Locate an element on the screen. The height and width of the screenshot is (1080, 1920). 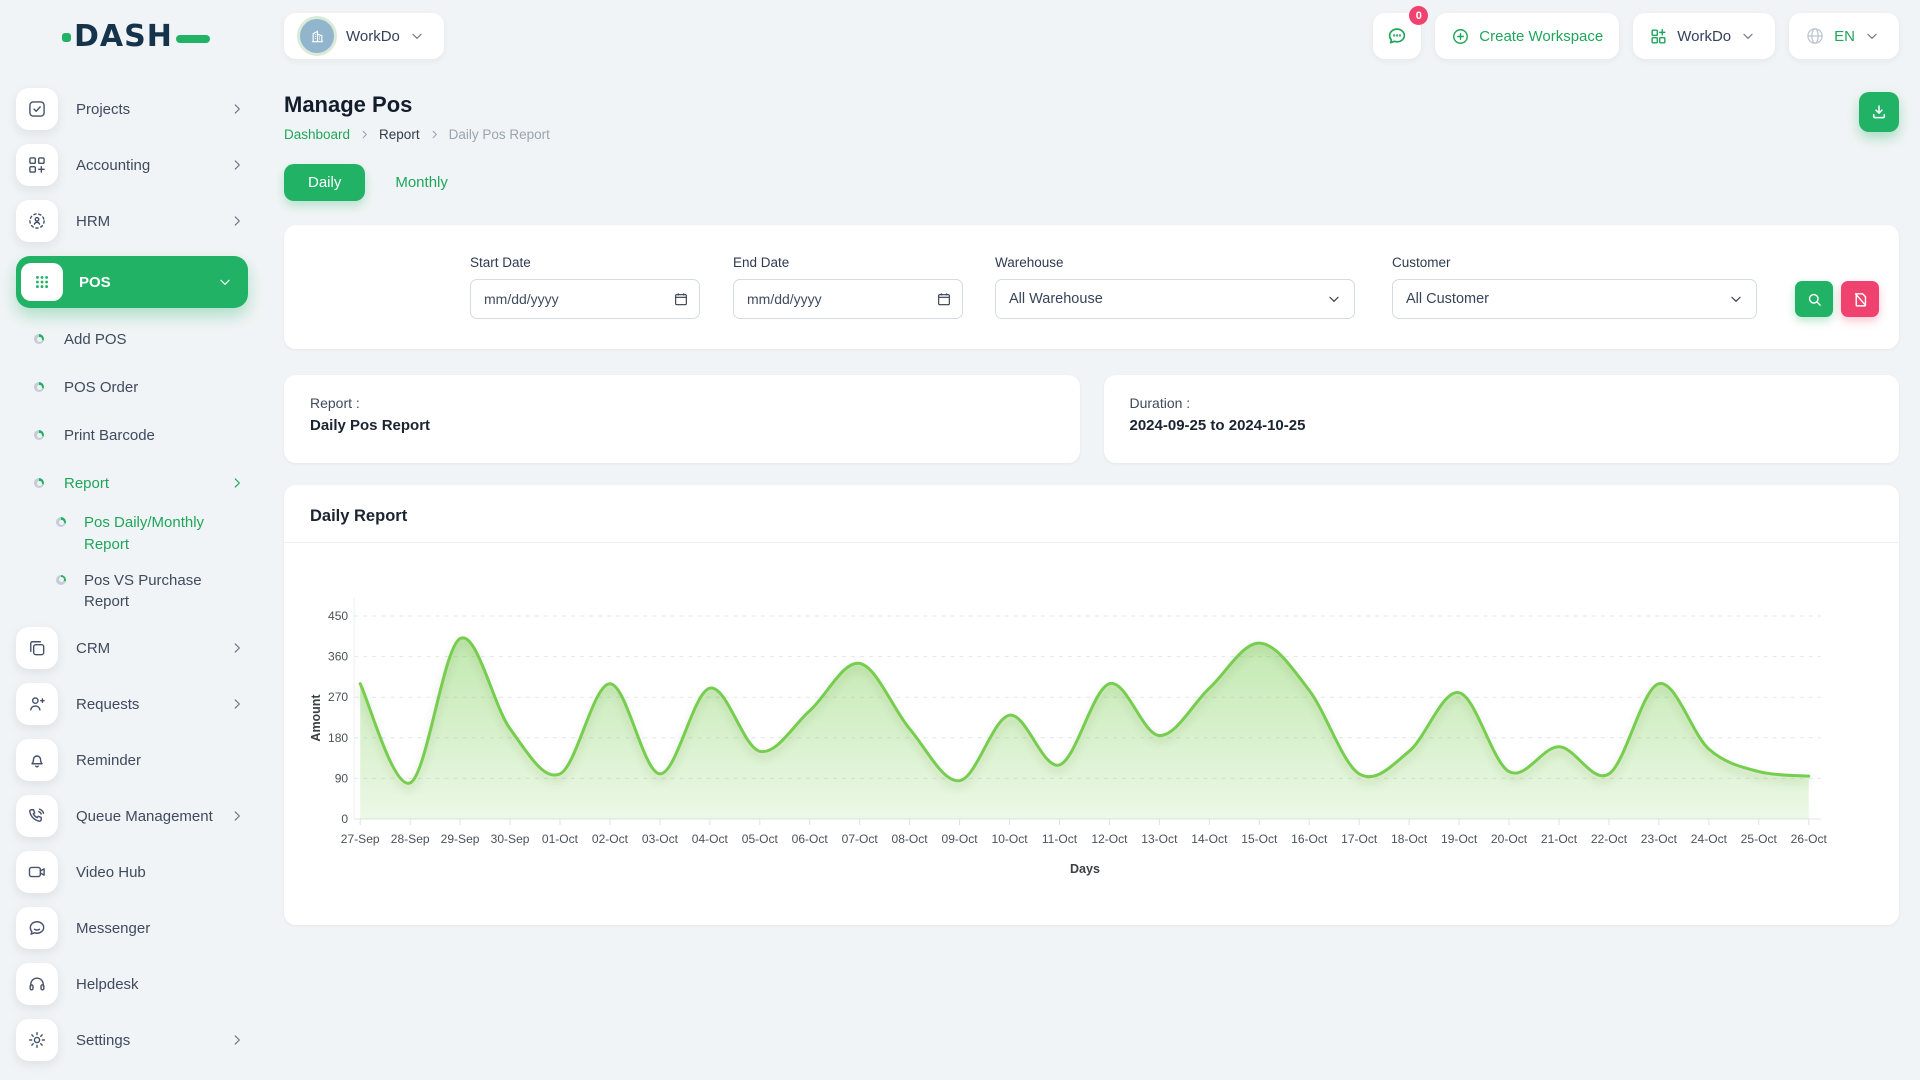
language-selector: EN is located at coordinates (1844, 36).